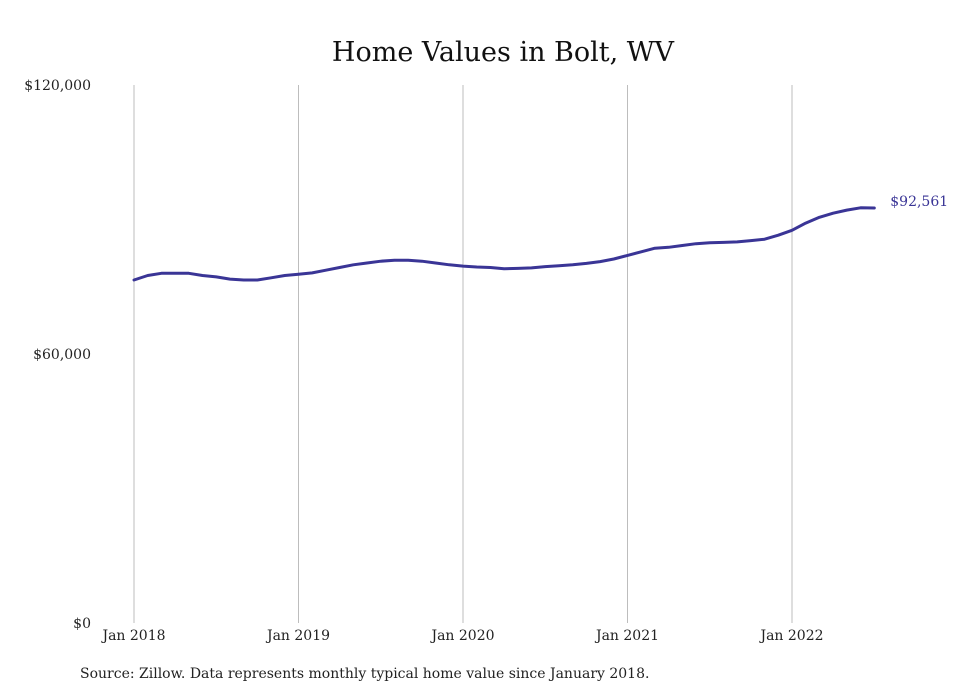 The height and width of the screenshot is (699, 980). I want to click on y-axis-ticks: $0 $60,000 $120,000, so click(57, 355).